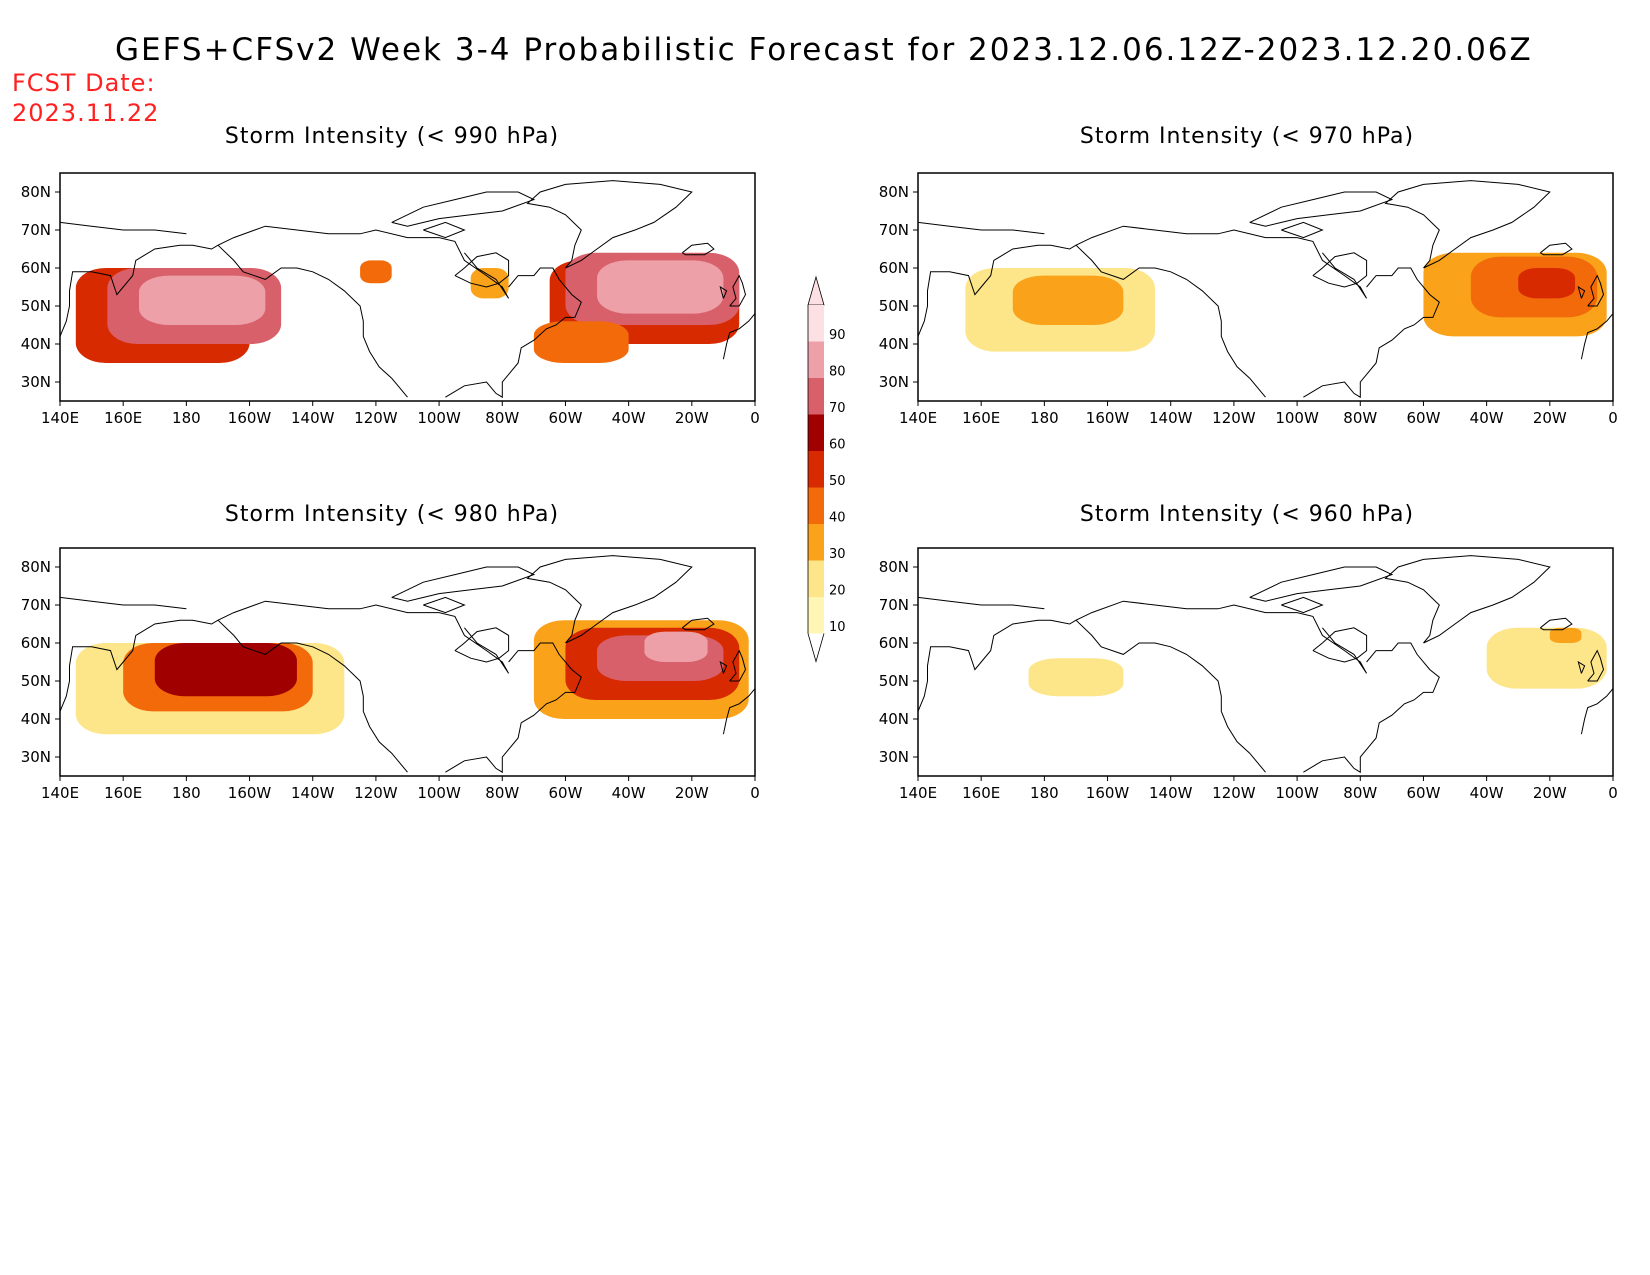  What do you see at coordinates (837, 627) in the screenshot?
I see `colorbar-label: 10` at bounding box center [837, 627].